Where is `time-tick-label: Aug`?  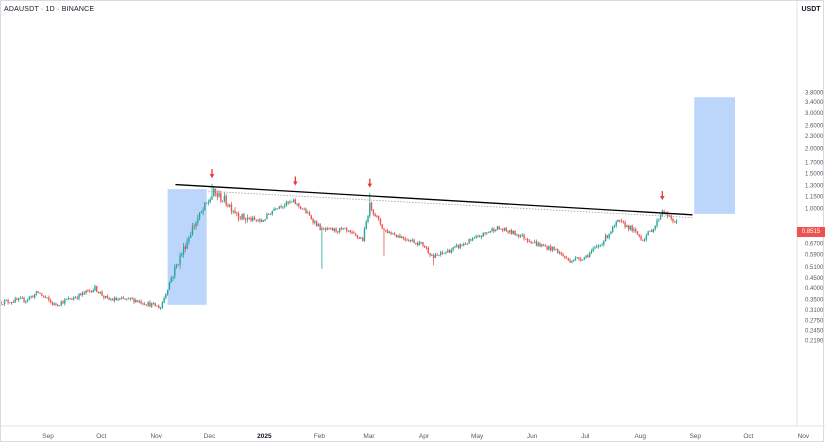 time-tick-label: Aug is located at coordinates (640, 436).